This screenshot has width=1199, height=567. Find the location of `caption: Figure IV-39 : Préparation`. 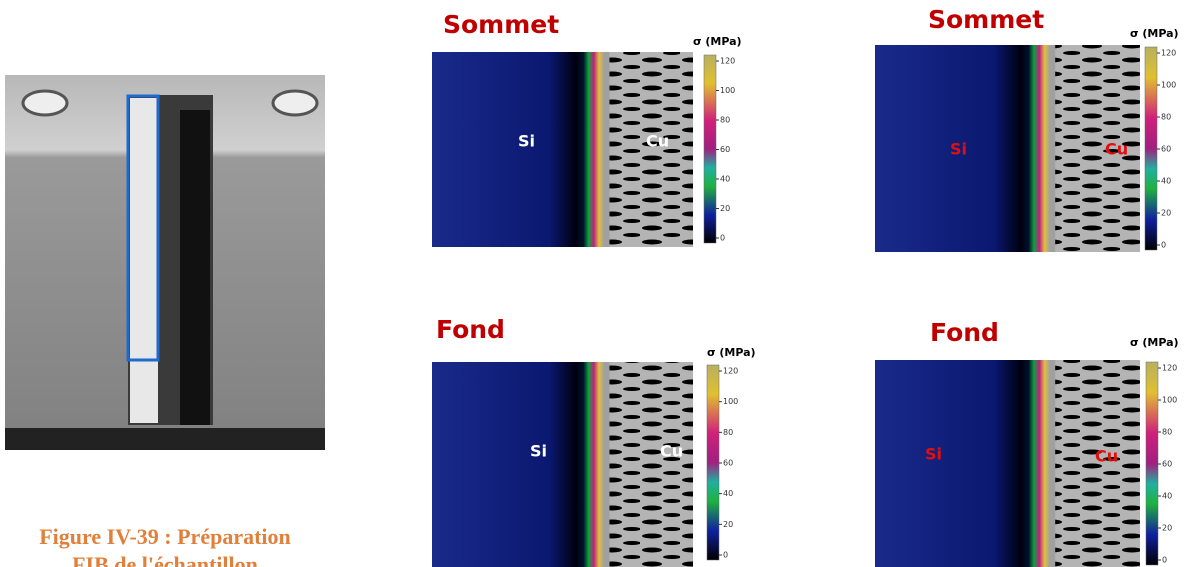

caption: Figure IV-39 : Préparation is located at coordinates (165, 536).